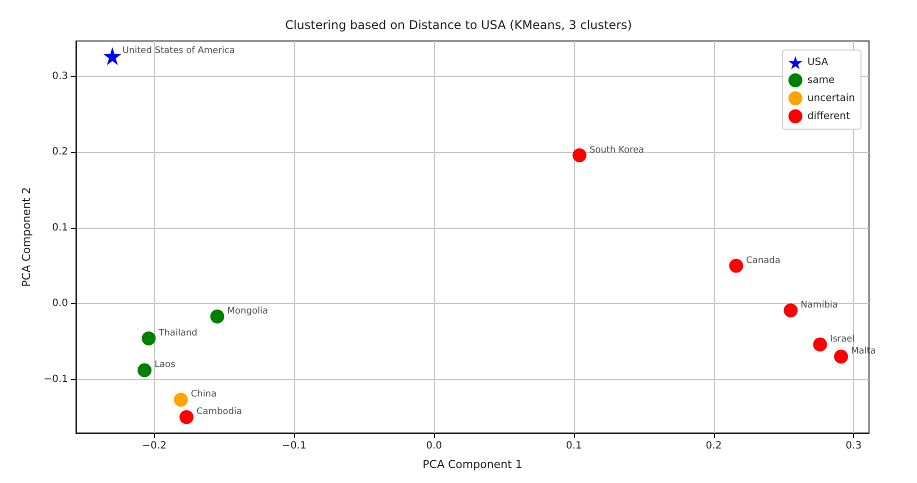 Image resolution: width=917 pixels, height=483 pixels. Describe the element at coordinates (294, 446) in the screenshot. I see `x-tick-label: −0.1` at that location.